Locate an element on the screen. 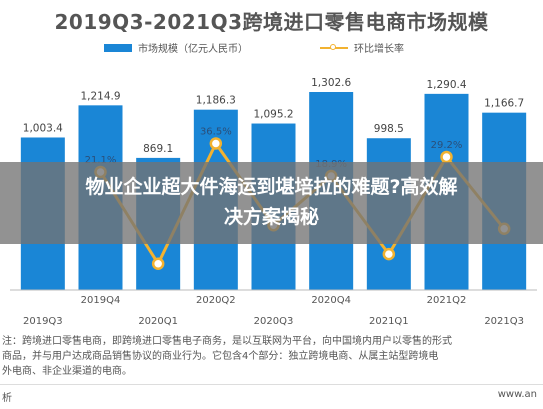 Image resolution: width=543 pixels, height=409 pixels. legend-line-swatch is located at coordinates (334, 46).